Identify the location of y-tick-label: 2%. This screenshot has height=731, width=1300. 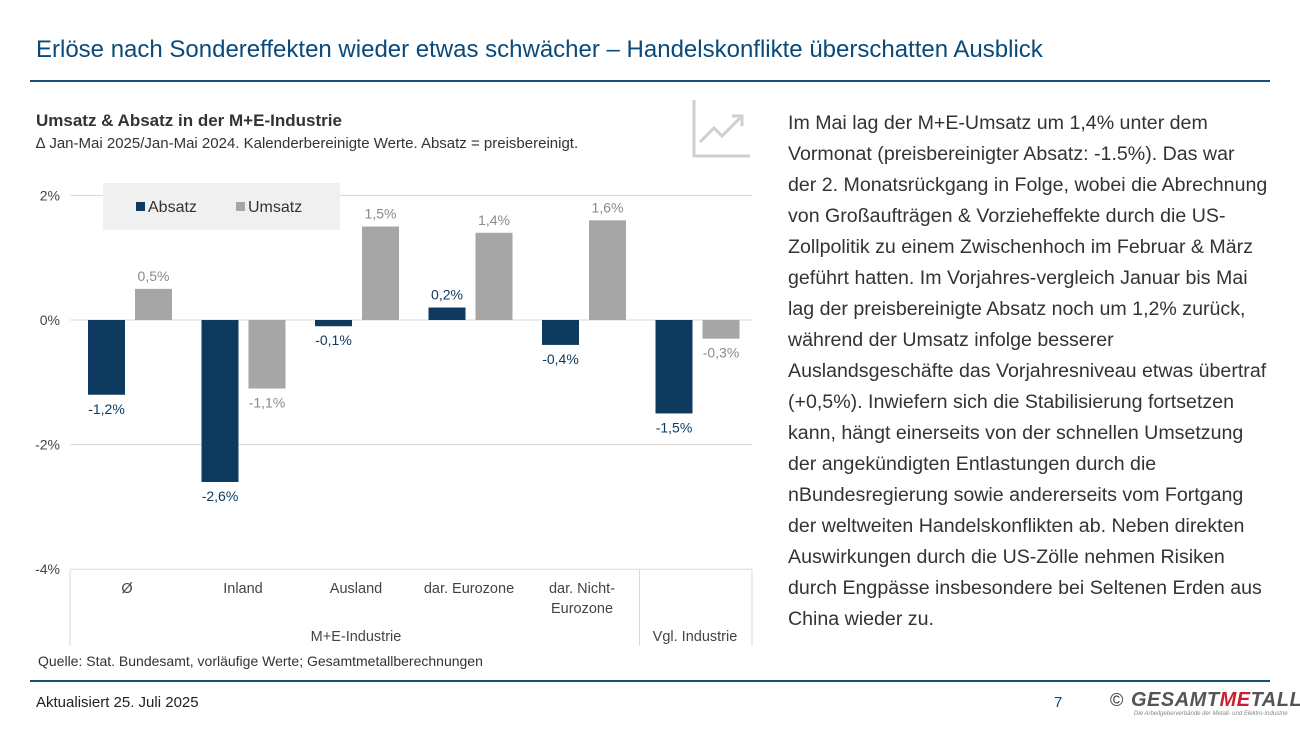
(50, 195).